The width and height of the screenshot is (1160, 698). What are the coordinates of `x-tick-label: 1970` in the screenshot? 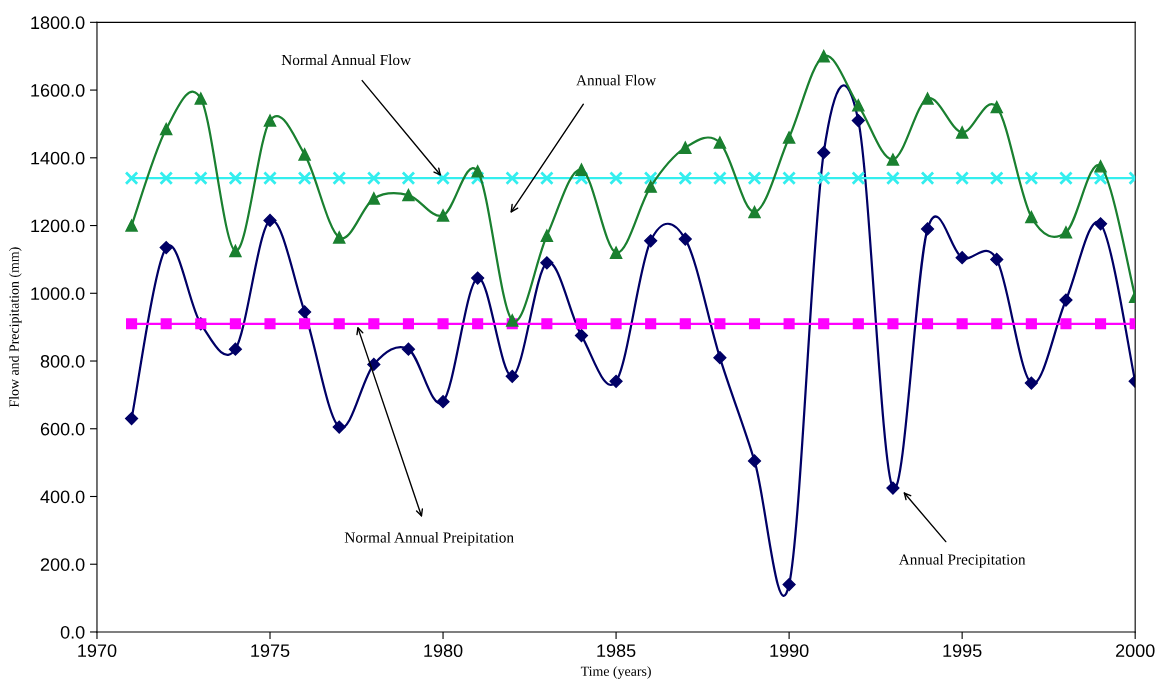 It's located at (97, 651).